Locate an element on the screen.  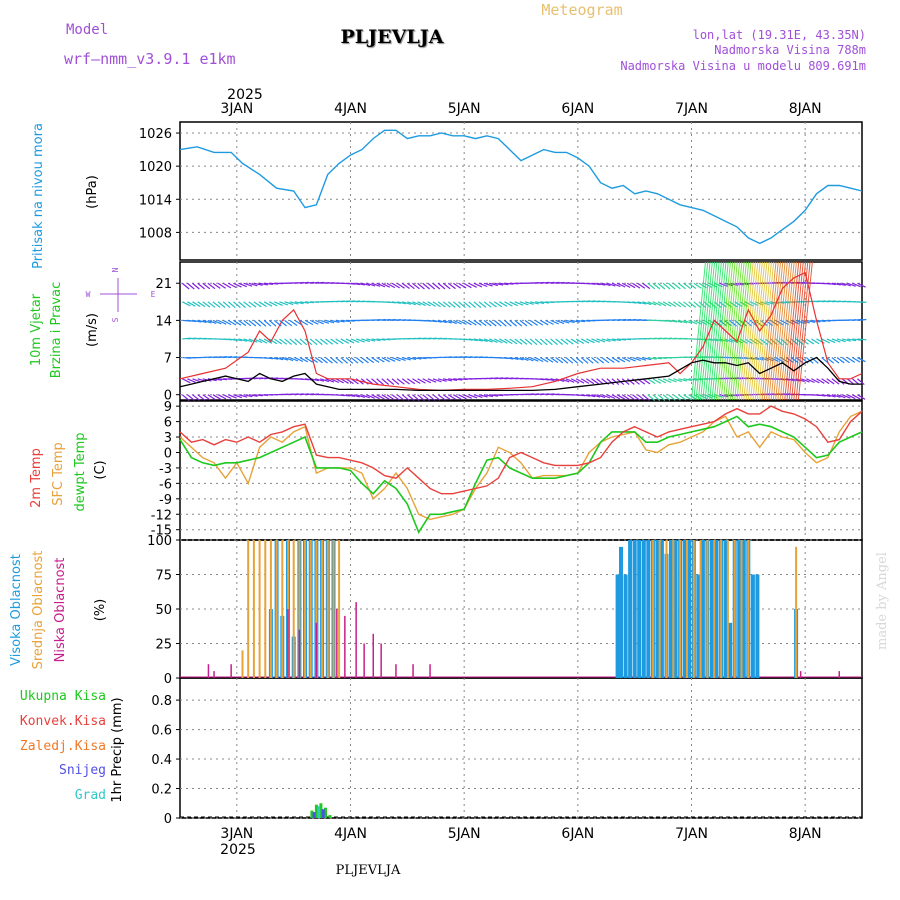
temp-ylabel2: SFC Temp is located at coordinates (58, 474).